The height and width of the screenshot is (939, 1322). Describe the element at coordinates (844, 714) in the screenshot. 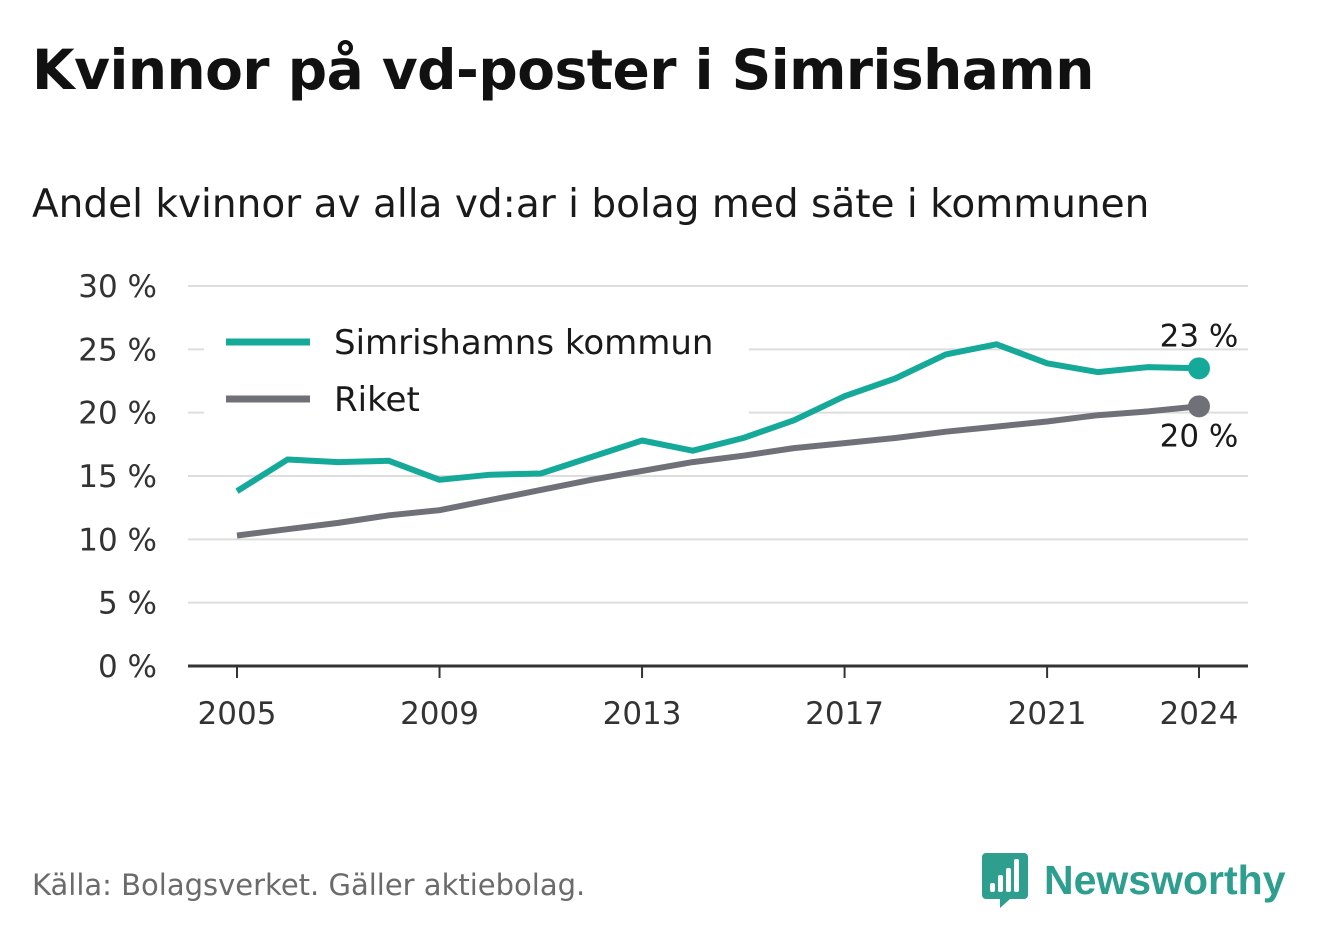

I see `x-tick-label: 2017` at that location.